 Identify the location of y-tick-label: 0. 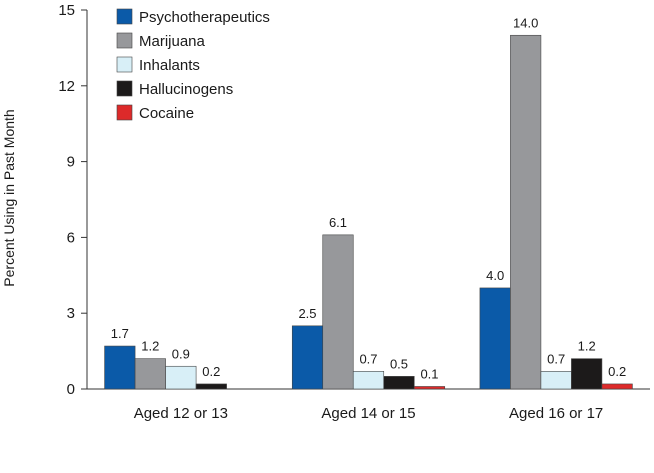
(71, 389).